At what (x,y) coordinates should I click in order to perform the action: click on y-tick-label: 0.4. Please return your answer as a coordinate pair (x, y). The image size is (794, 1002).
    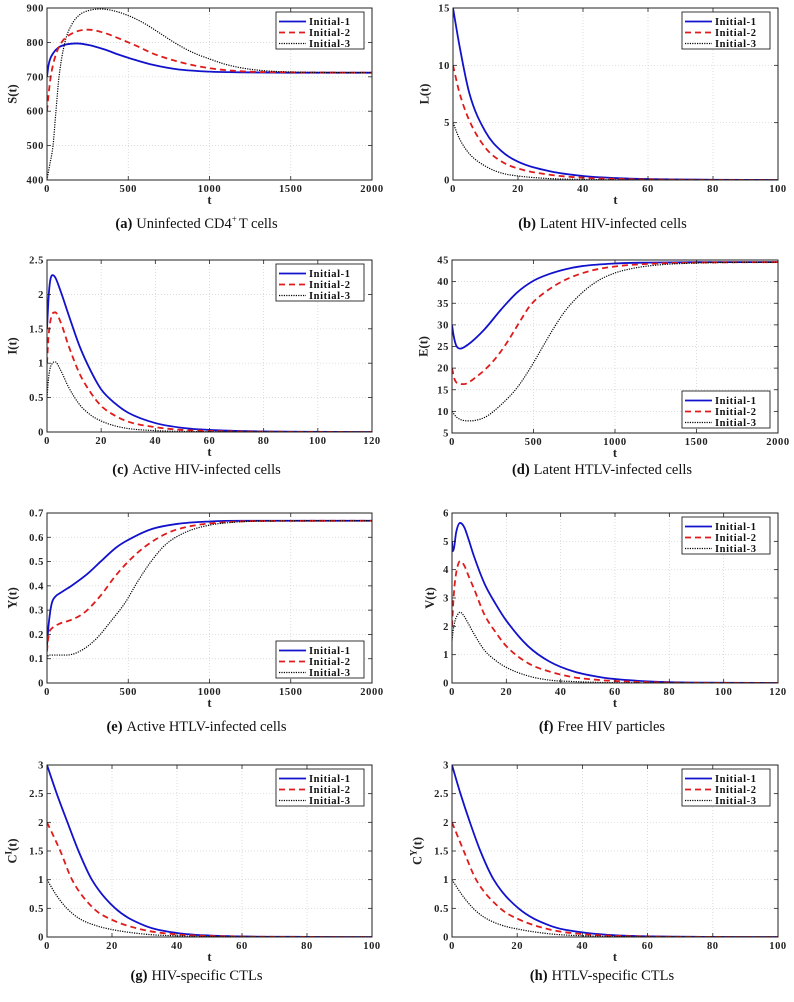
    Looking at the image, I should click on (36, 586).